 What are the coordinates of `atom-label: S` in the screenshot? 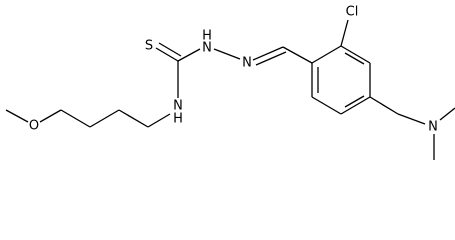 It's located at (149, 46).